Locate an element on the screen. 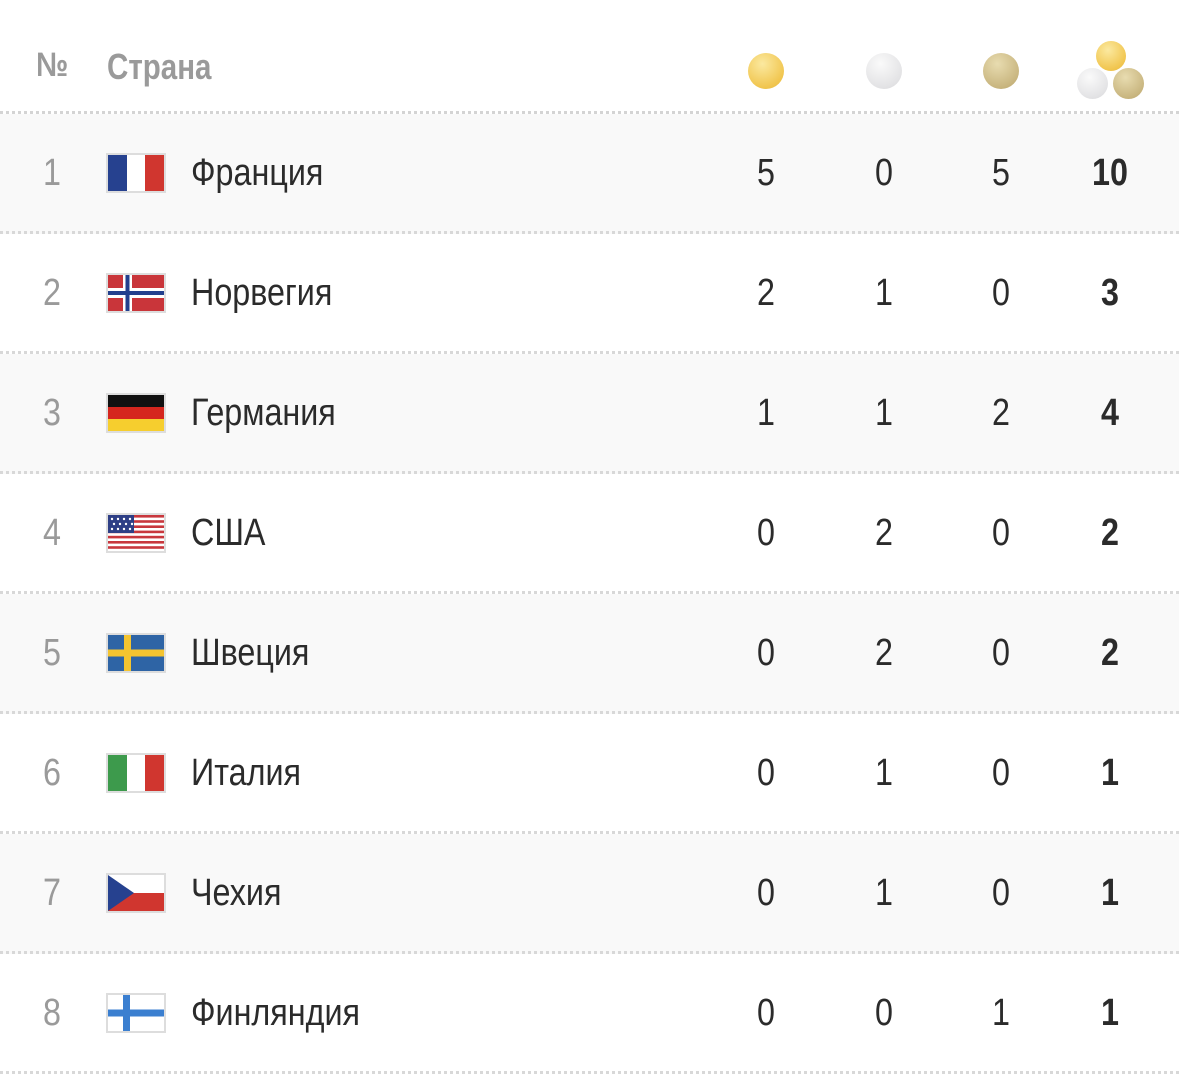 The height and width of the screenshot is (1075, 1179). bronze-count: 2 is located at coordinates (1001, 413).